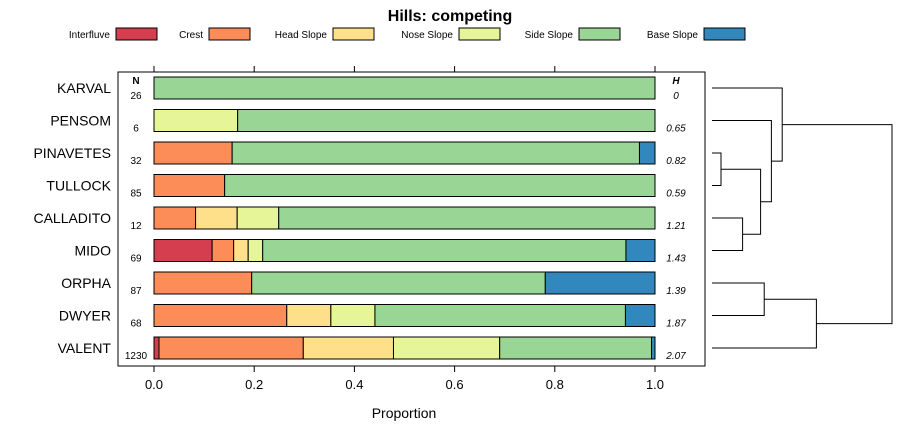 The height and width of the screenshot is (440, 900). I want to click on dendrogram, so click(802, 218).